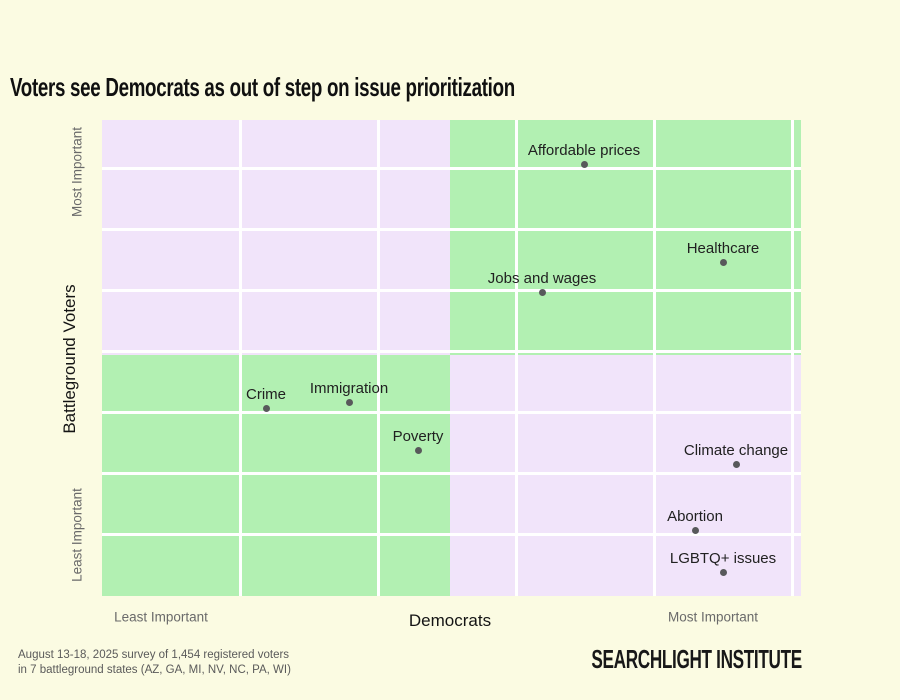 This screenshot has height=700, width=900. What do you see at coordinates (77, 535) in the screenshot?
I see `y-axis-label-least-important: Least Important` at bounding box center [77, 535].